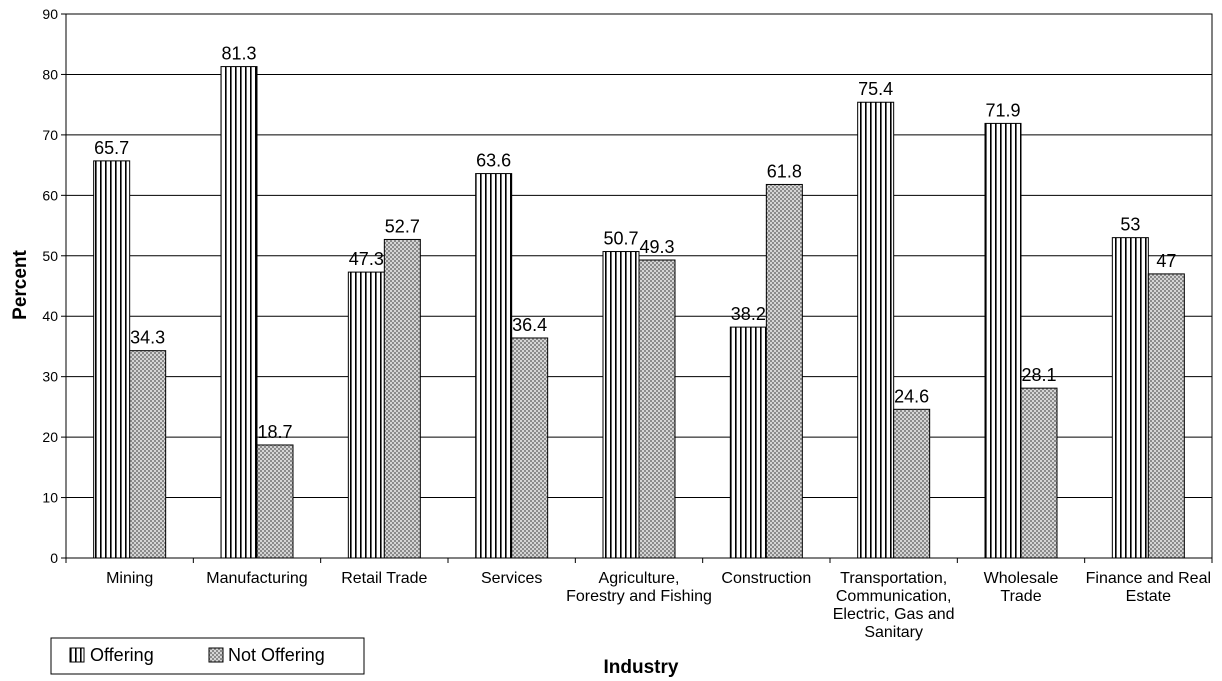 This screenshot has width=1222, height=681. I want to click on y-tick-label: 30, so click(50, 377).